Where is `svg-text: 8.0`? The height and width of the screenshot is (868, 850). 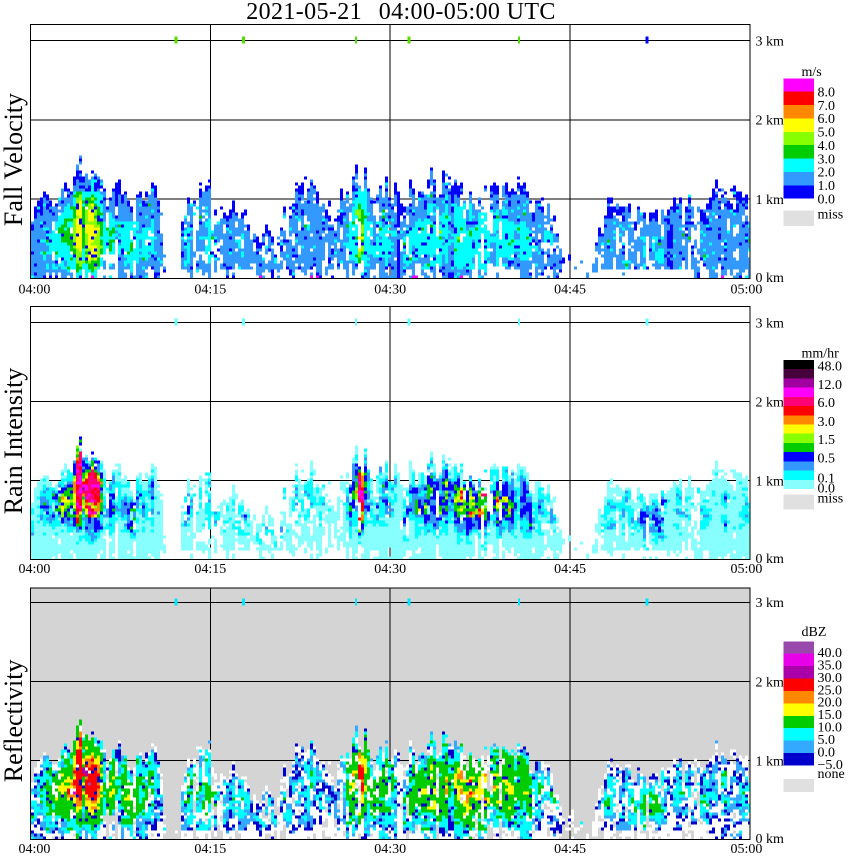 svg-text: 8.0 is located at coordinates (827, 92).